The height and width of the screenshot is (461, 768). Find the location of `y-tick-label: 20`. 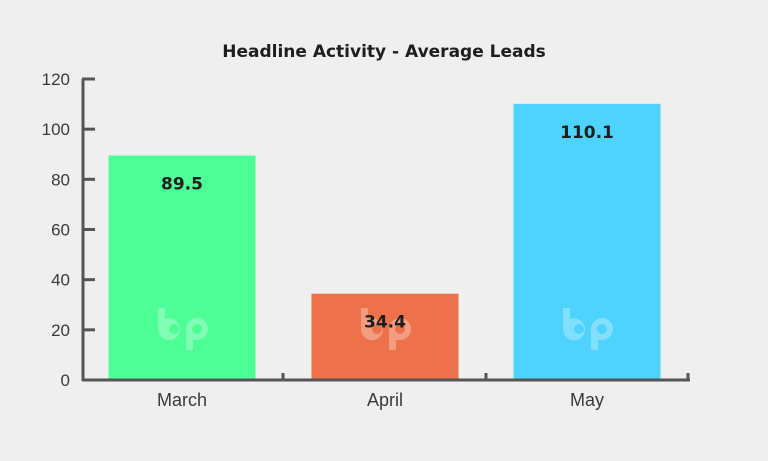

y-tick-label: 20 is located at coordinates (60, 330).